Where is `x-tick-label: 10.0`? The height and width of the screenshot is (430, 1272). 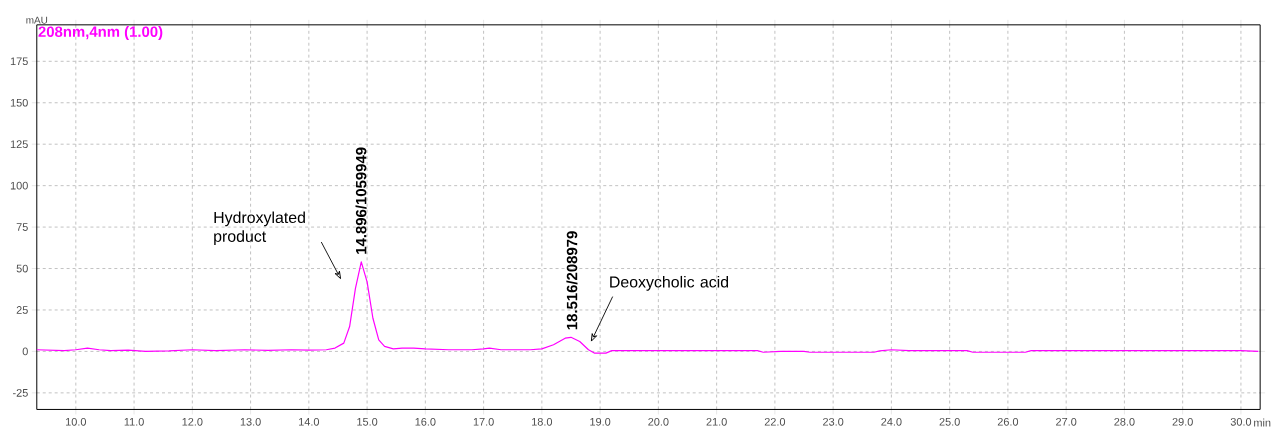
x-tick-label: 10.0 is located at coordinates (76, 421).